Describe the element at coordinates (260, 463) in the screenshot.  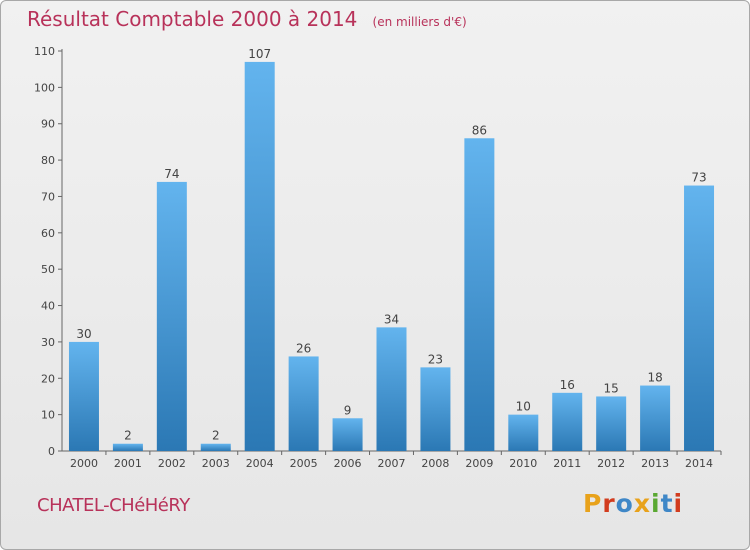
I see `x-tick-label: 2004` at that location.